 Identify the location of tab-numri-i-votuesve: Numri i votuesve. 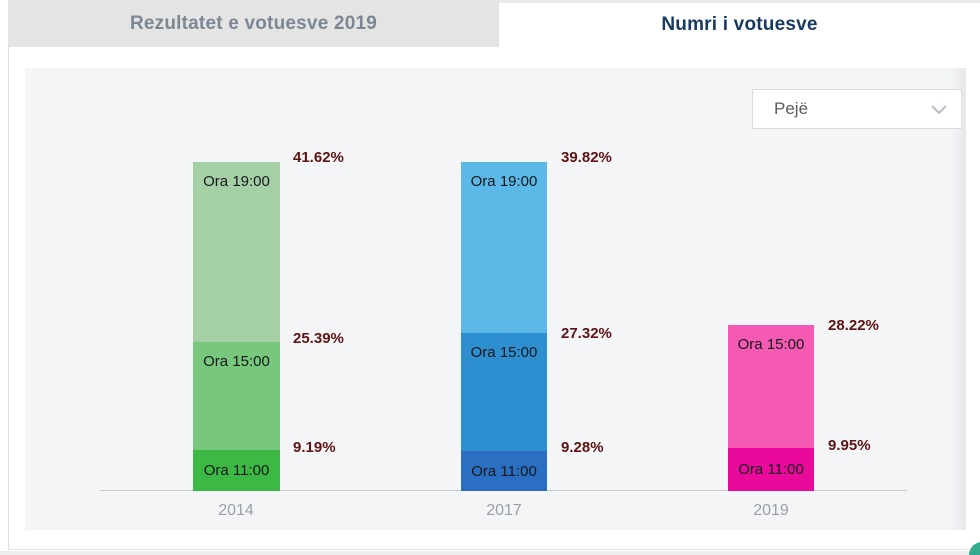
(739, 25).